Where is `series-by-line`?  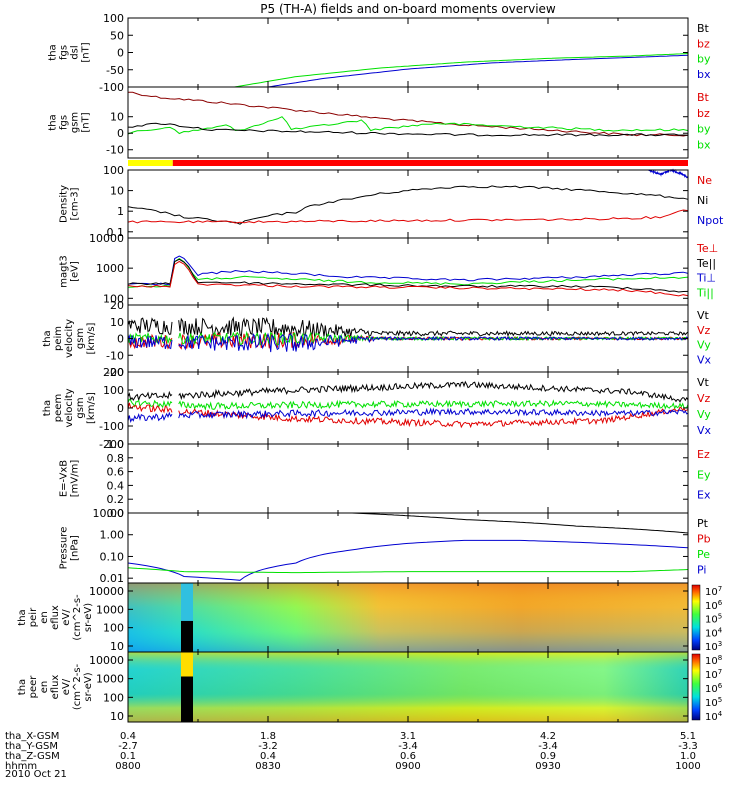 series-by-line is located at coordinates (408, 125).